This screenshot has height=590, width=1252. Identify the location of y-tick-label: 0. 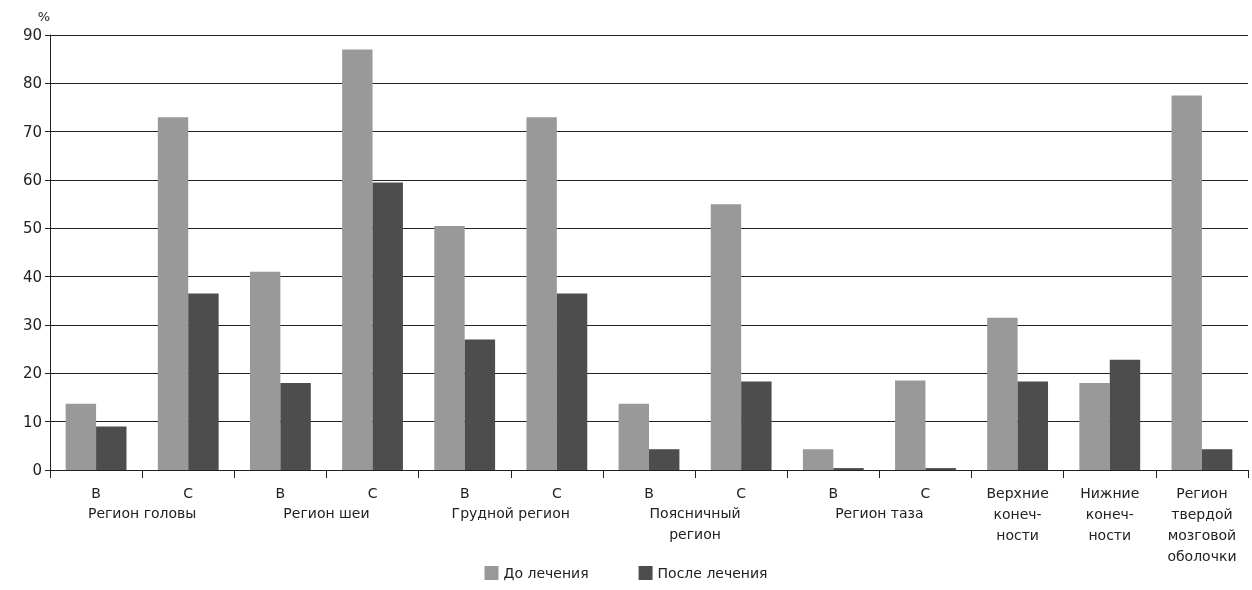
(37, 470).